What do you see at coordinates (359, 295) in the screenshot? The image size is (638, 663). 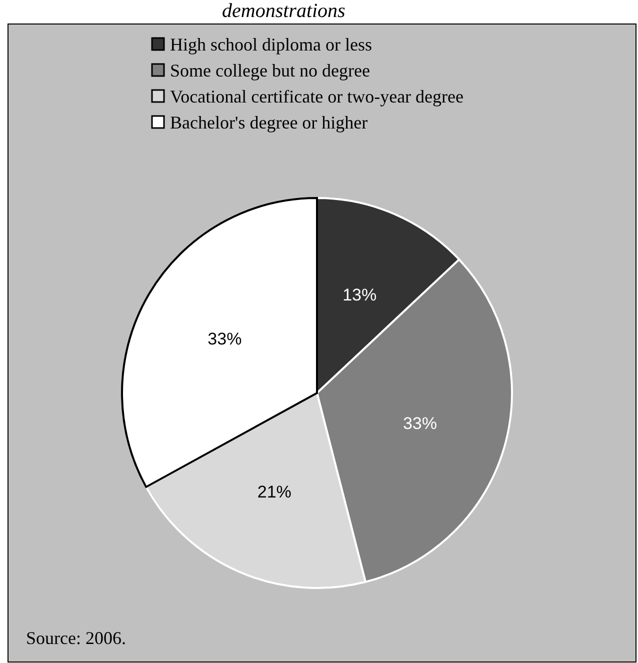 I see `data-label: 13%` at bounding box center [359, 295].